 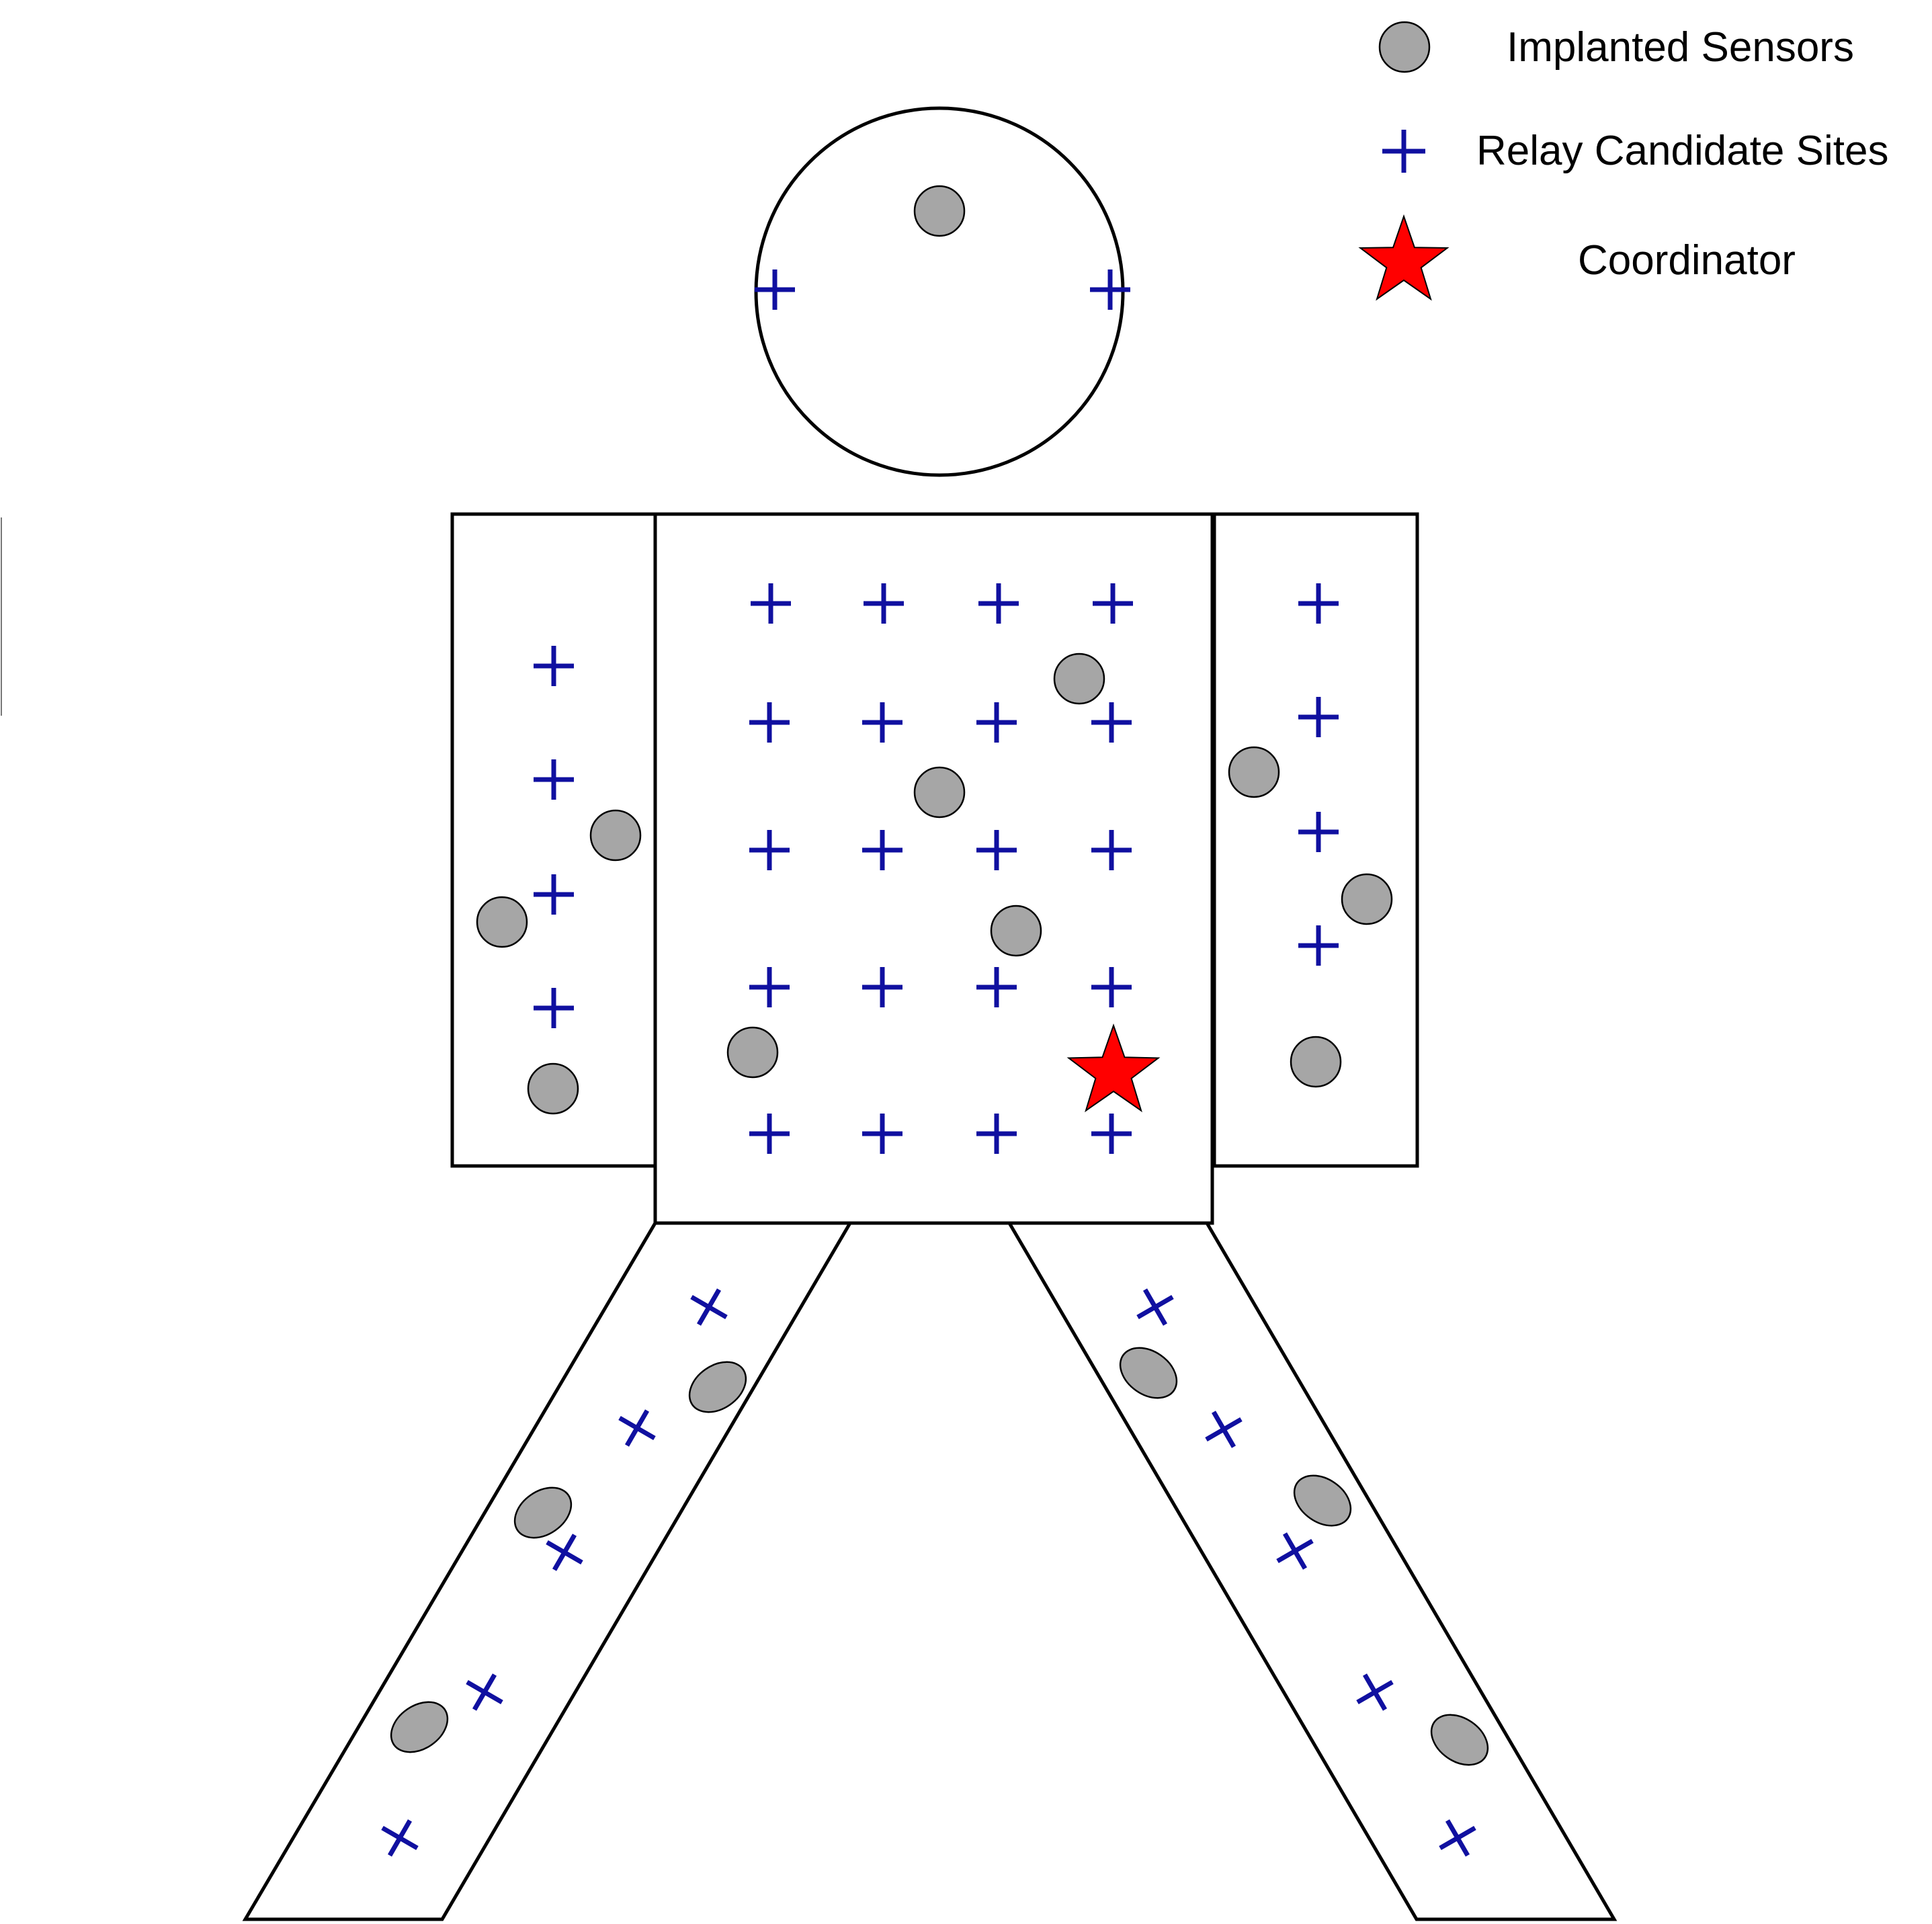 I want to click on legend-coordinator-icon, so click(x=1404, y=257).